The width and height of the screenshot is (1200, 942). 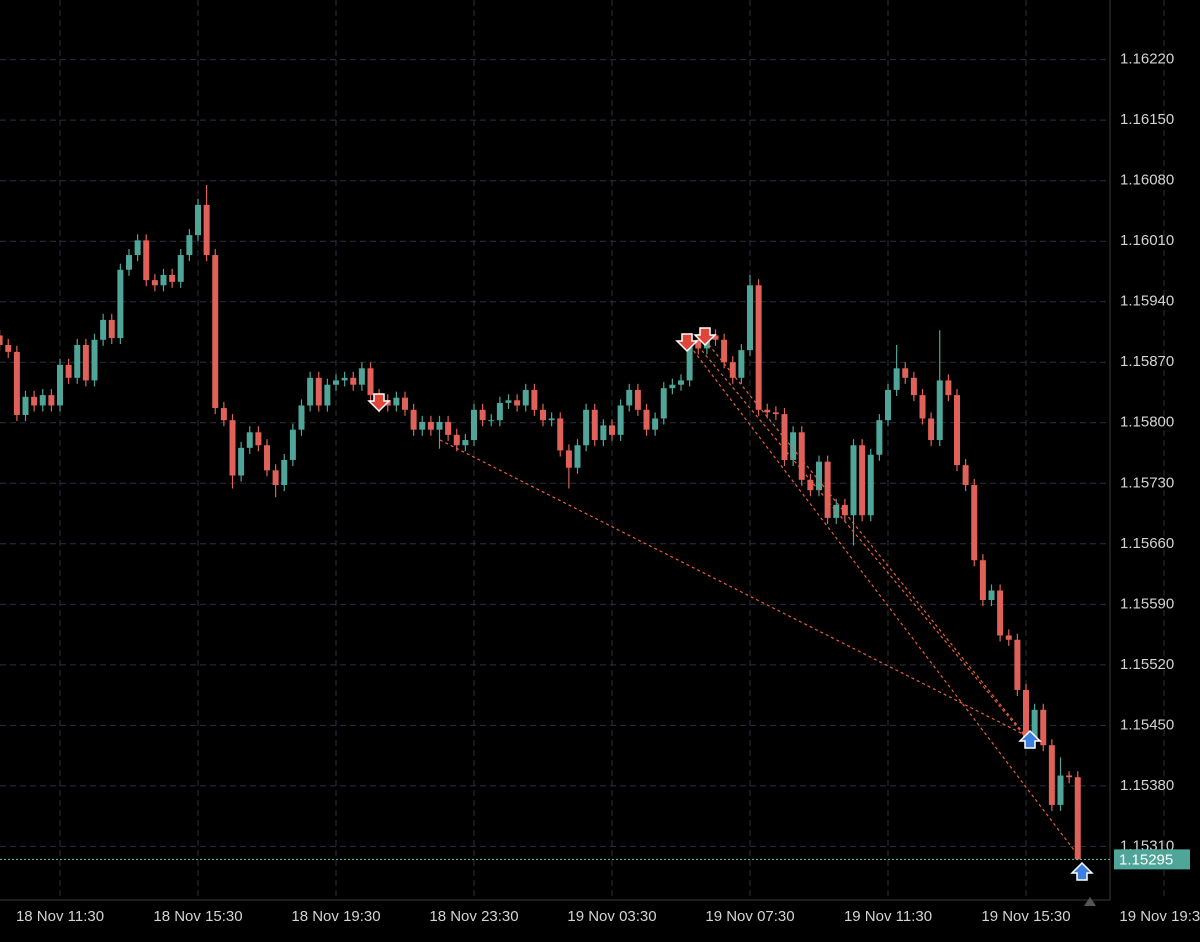 What do you see at coordinates (335, 916) in the screenshot?
I see `x-tick-label: 18 Nov 19:30` at bounding box center [335, 916].